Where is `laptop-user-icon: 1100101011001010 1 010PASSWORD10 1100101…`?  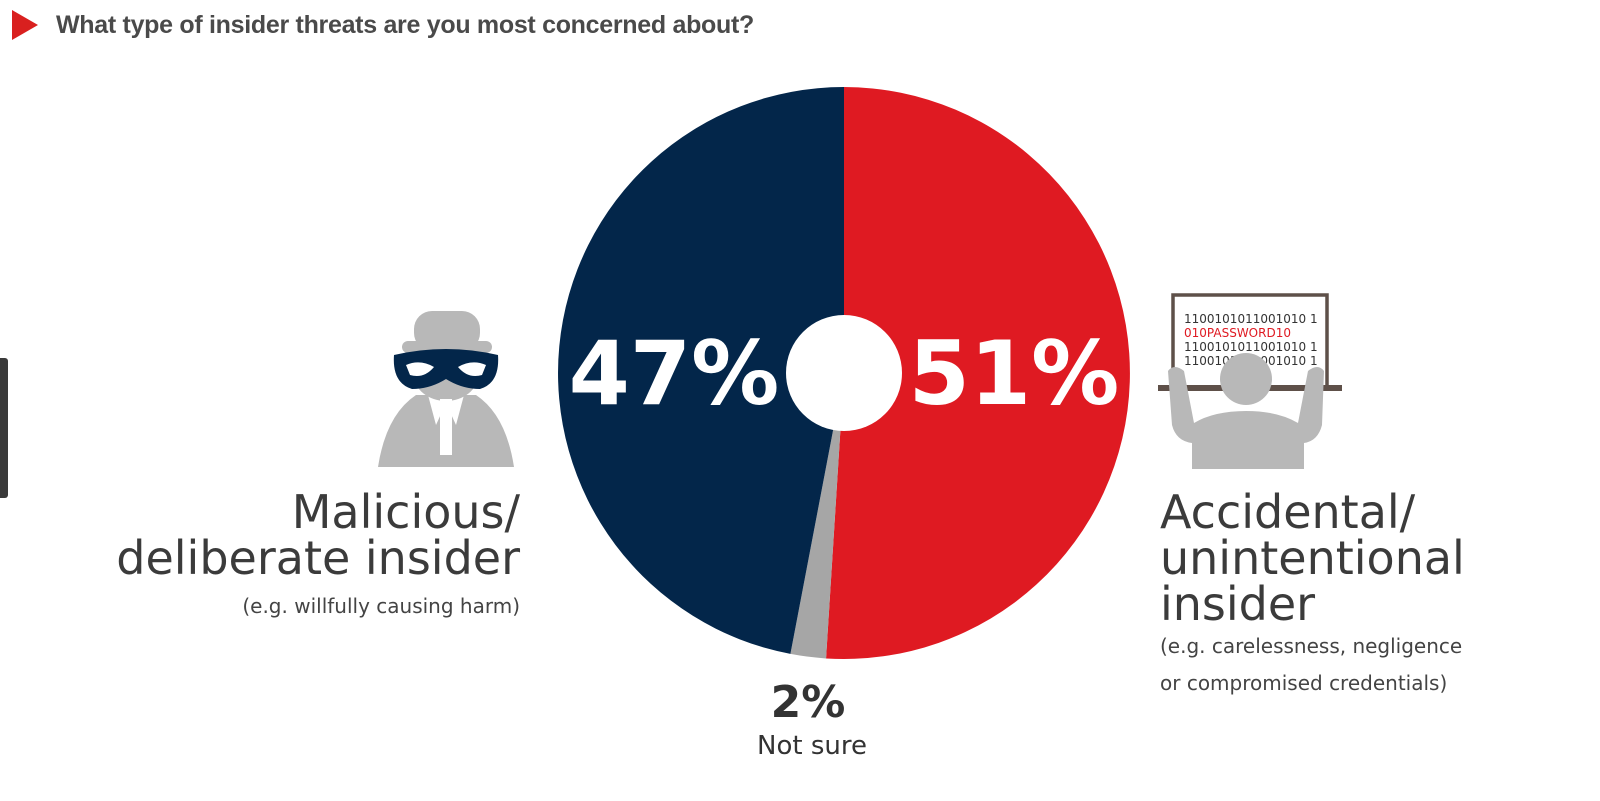
laptop-user-icon: 1100101011001010 1 010PASSWORD10 1100101… is located at coordinates (1250, 381).